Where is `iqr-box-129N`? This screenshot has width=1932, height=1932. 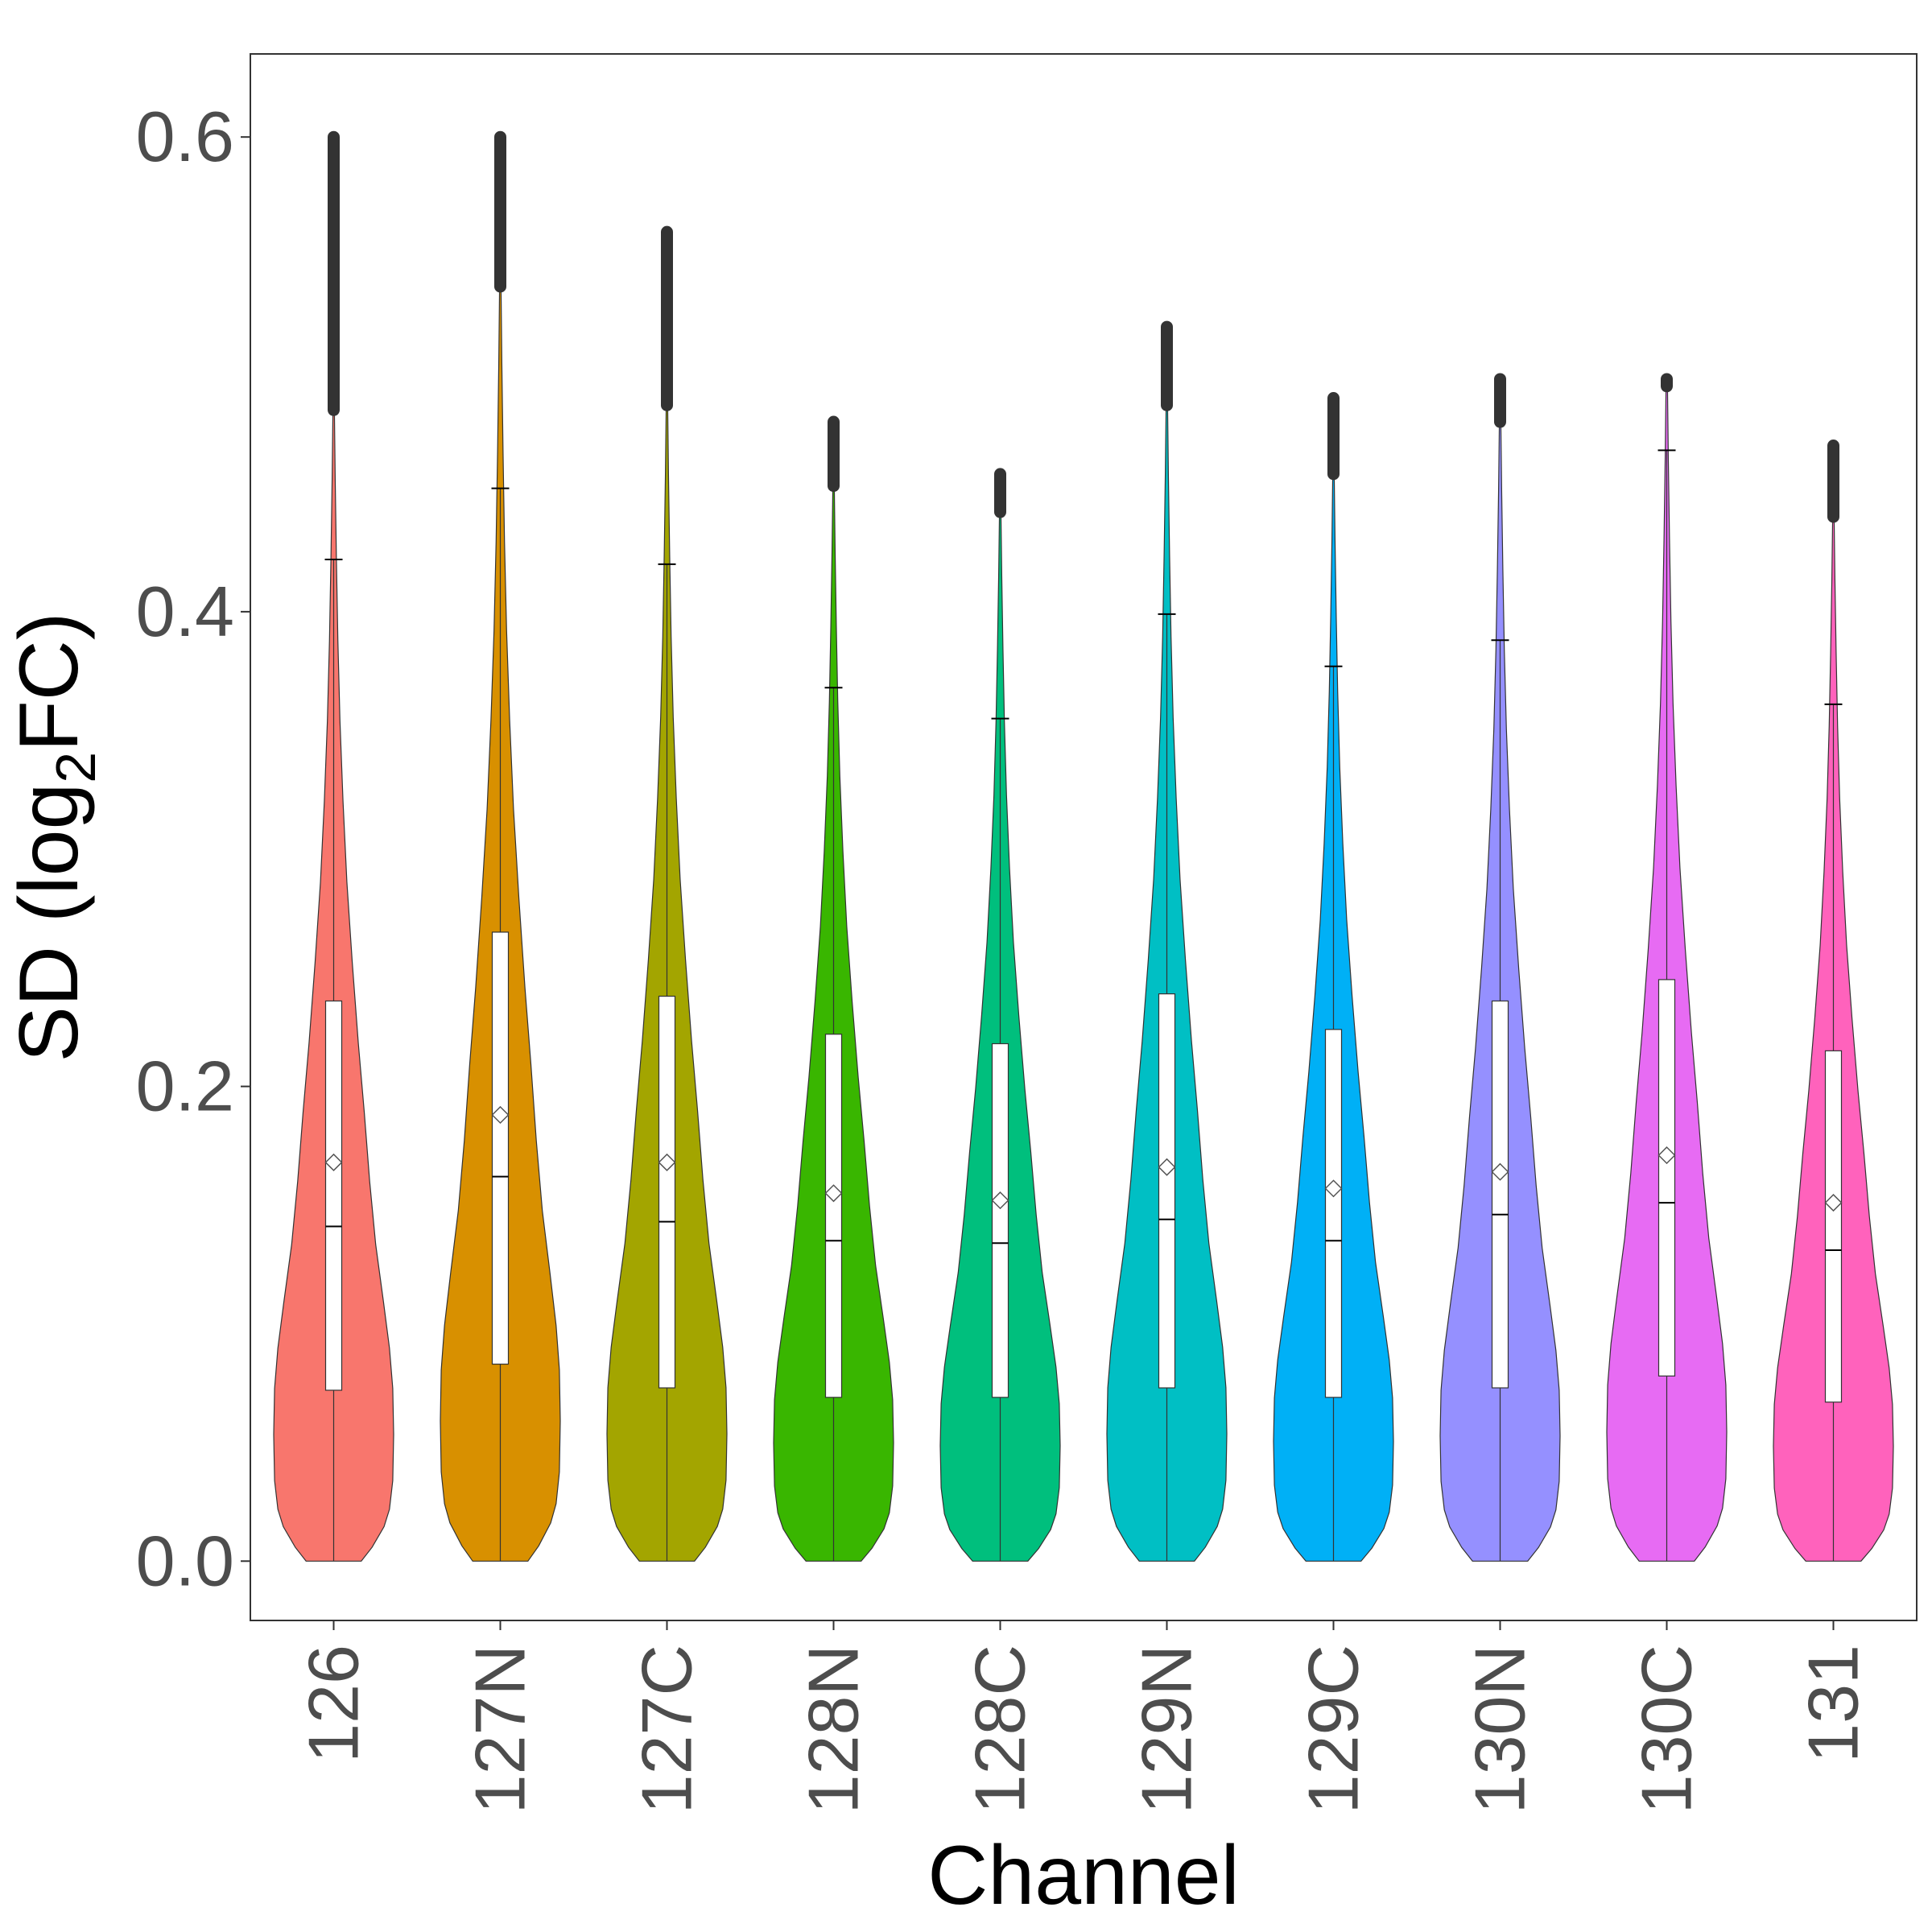 iqr-box-129N is located at coordinates (1167, 1191).